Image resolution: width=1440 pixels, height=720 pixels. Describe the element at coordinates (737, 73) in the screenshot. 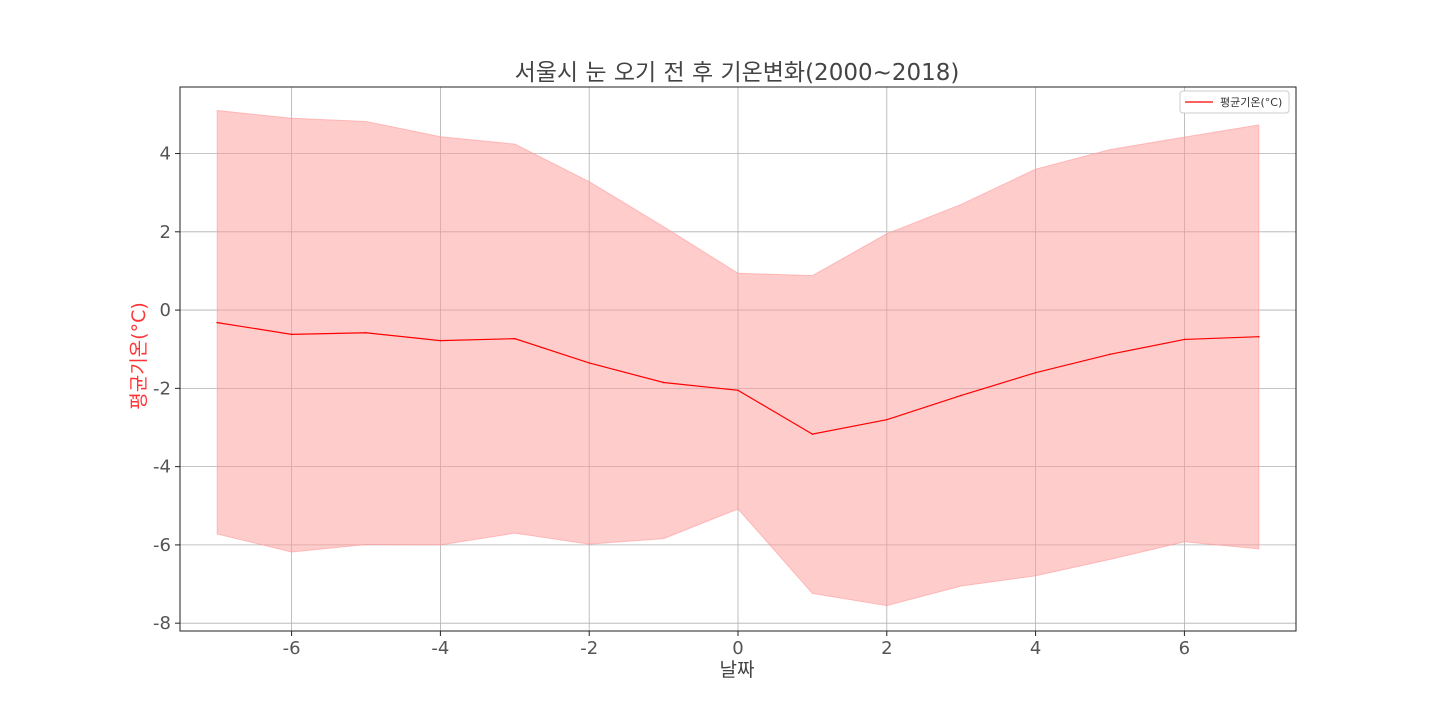

I see `chart-title: 서울시 눈 오기 전 후 기온변화(2000~2018)` at that location.